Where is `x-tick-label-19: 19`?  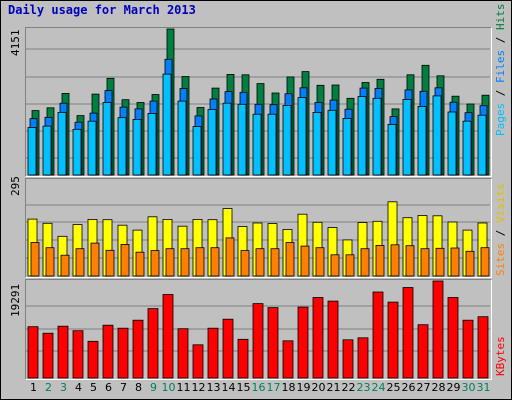
x-tick-label-19: 19 is located at coordinates (303, 387).